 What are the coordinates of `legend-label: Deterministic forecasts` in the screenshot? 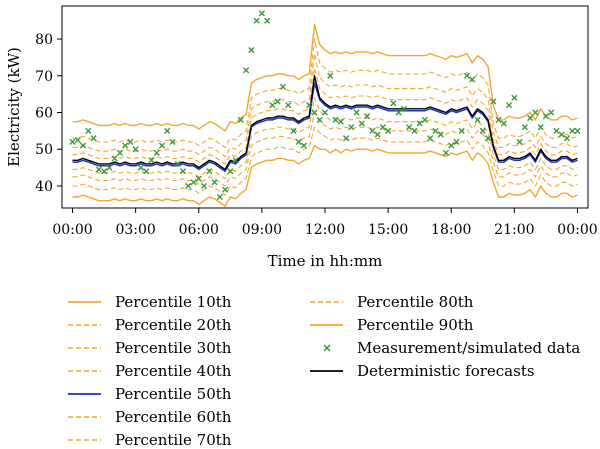 It's located at (446, 371).